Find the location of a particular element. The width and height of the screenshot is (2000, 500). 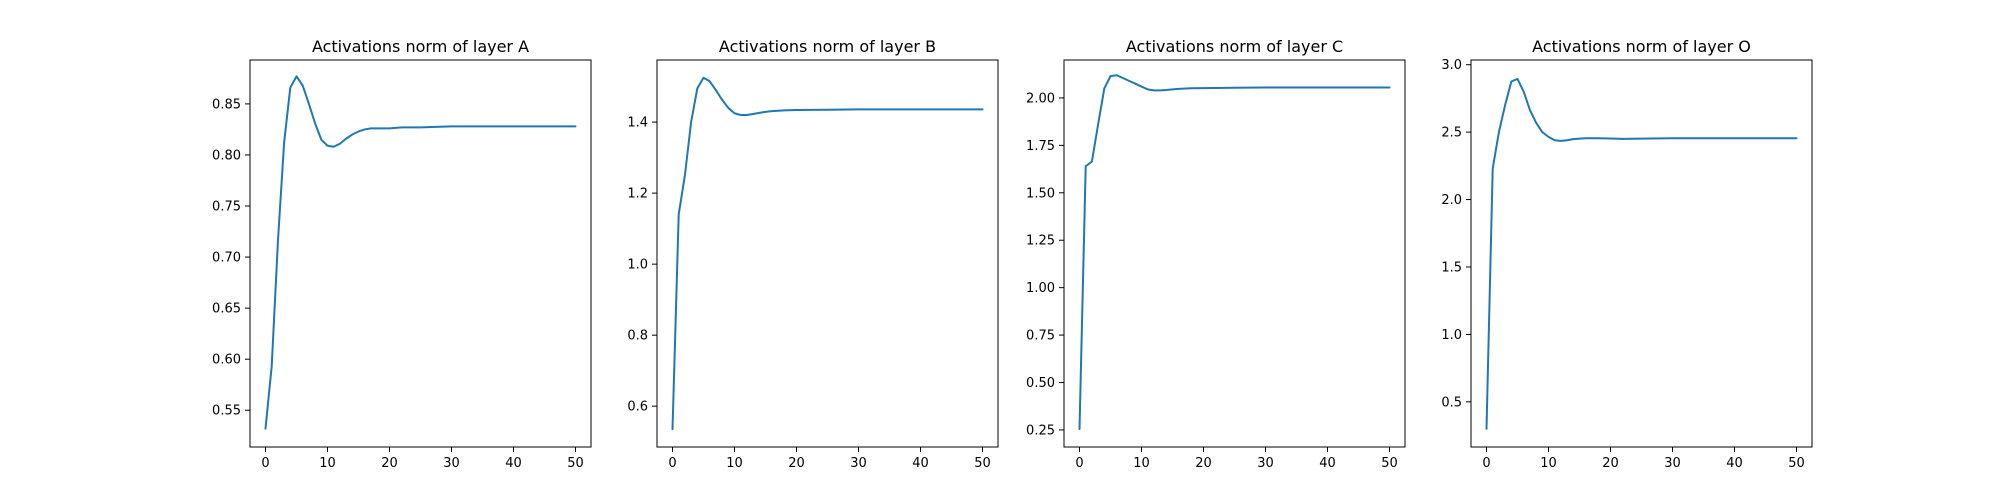

y-tick-label: 3.0 is located at coordinates (1451, 65).